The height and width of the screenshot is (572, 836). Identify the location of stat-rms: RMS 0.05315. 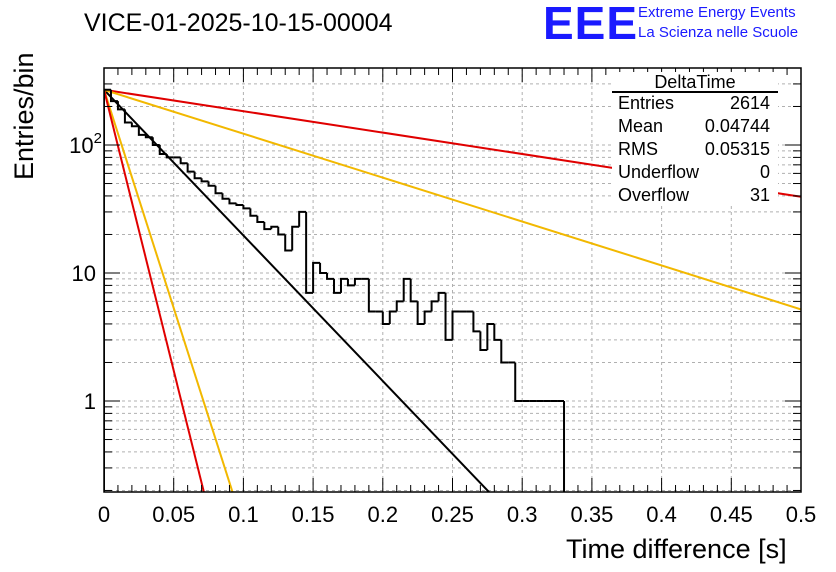
(694, 150).